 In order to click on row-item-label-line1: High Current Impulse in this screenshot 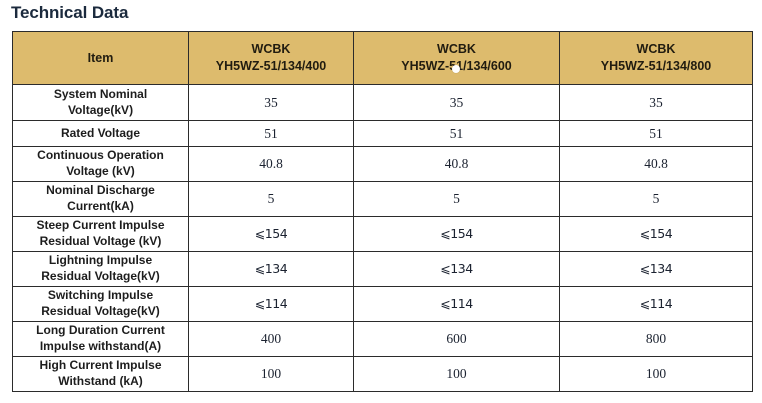, I will do `click(100, 365)`.